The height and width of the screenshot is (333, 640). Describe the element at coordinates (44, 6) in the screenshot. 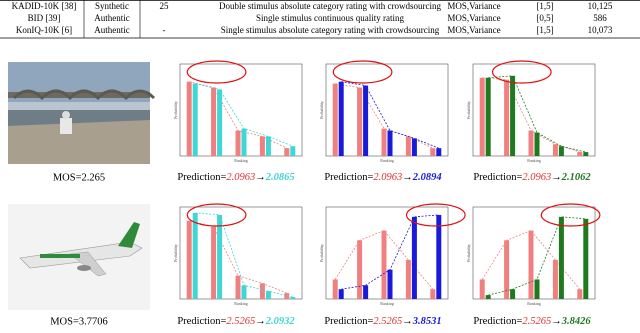

I see `table-cell: KADID-10K [38]` at that location.